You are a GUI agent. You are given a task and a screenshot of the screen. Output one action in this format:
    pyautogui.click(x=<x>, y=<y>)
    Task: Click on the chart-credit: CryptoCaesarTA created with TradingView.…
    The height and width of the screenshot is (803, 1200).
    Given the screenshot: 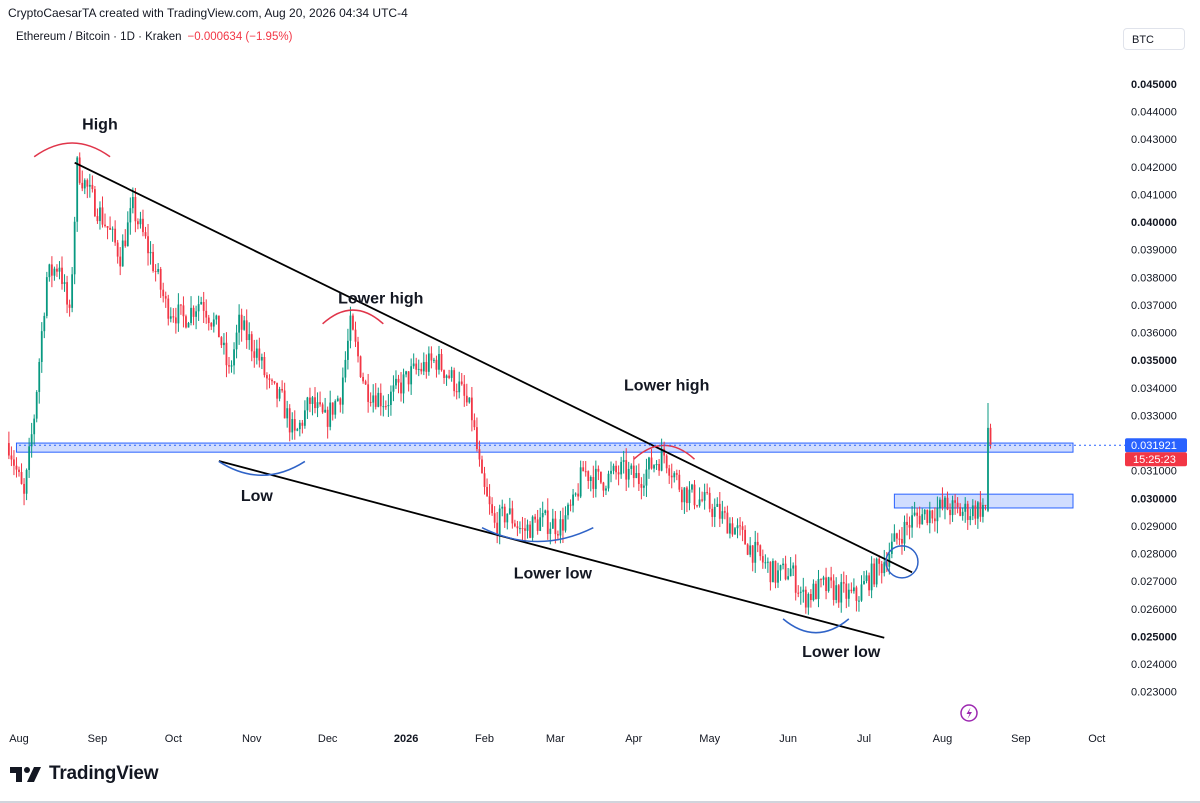 What is the action you would take?
    pyautogui.click(x=208, y=13)
    